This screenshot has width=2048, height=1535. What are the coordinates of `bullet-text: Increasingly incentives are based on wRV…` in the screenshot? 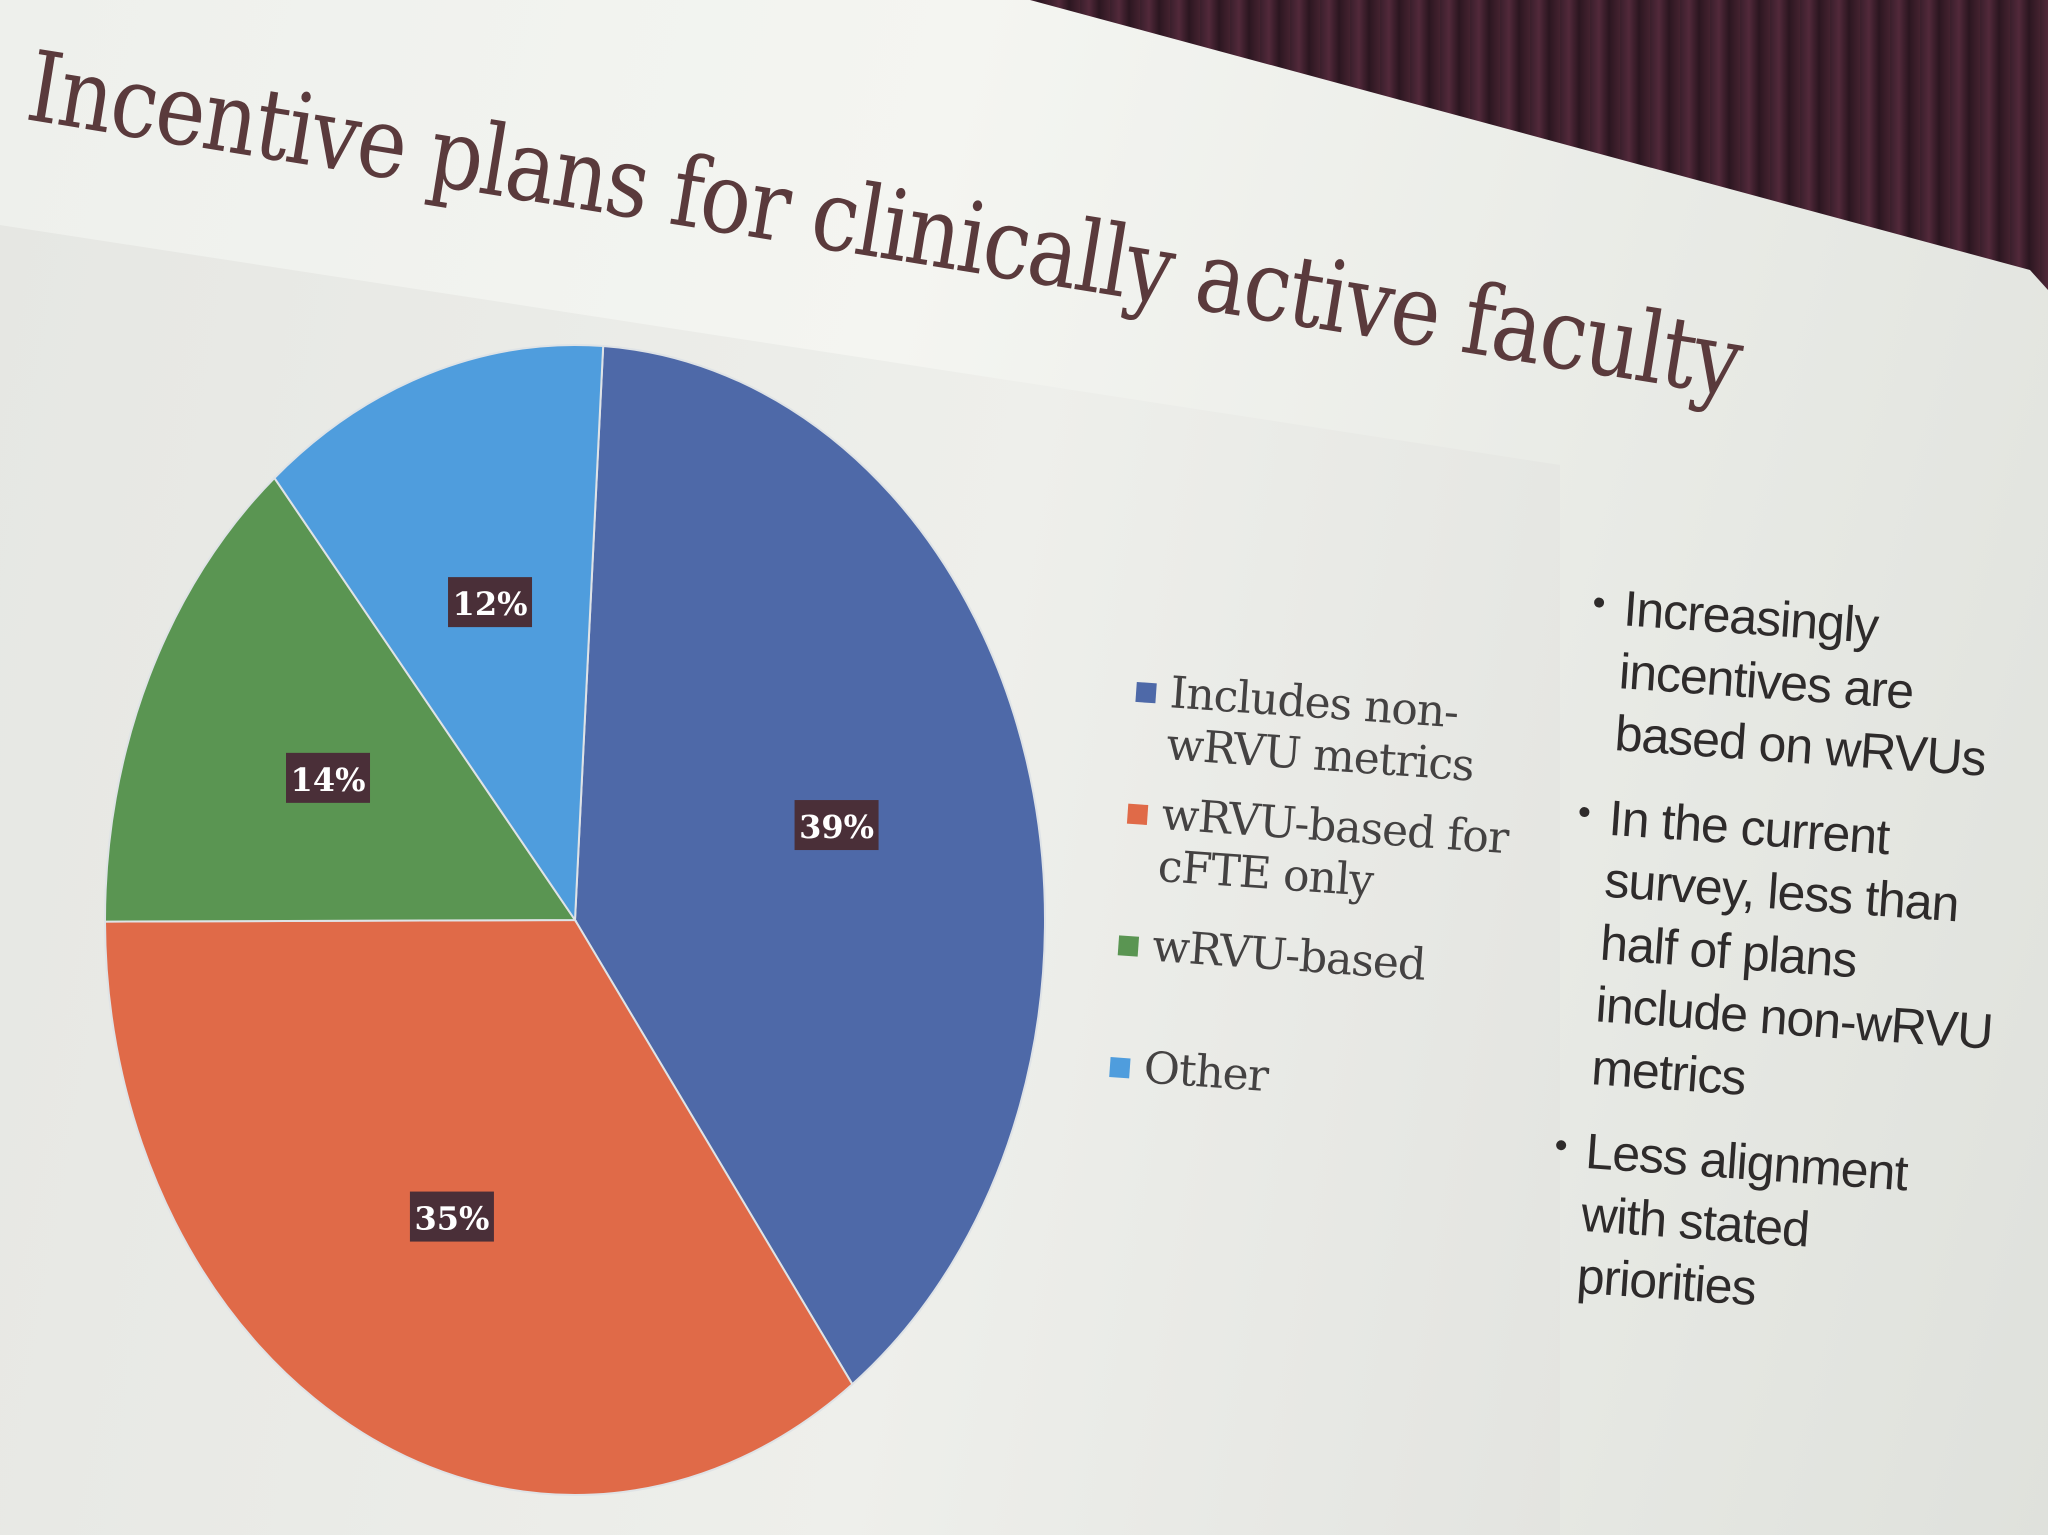 It's located at (1800, 683).